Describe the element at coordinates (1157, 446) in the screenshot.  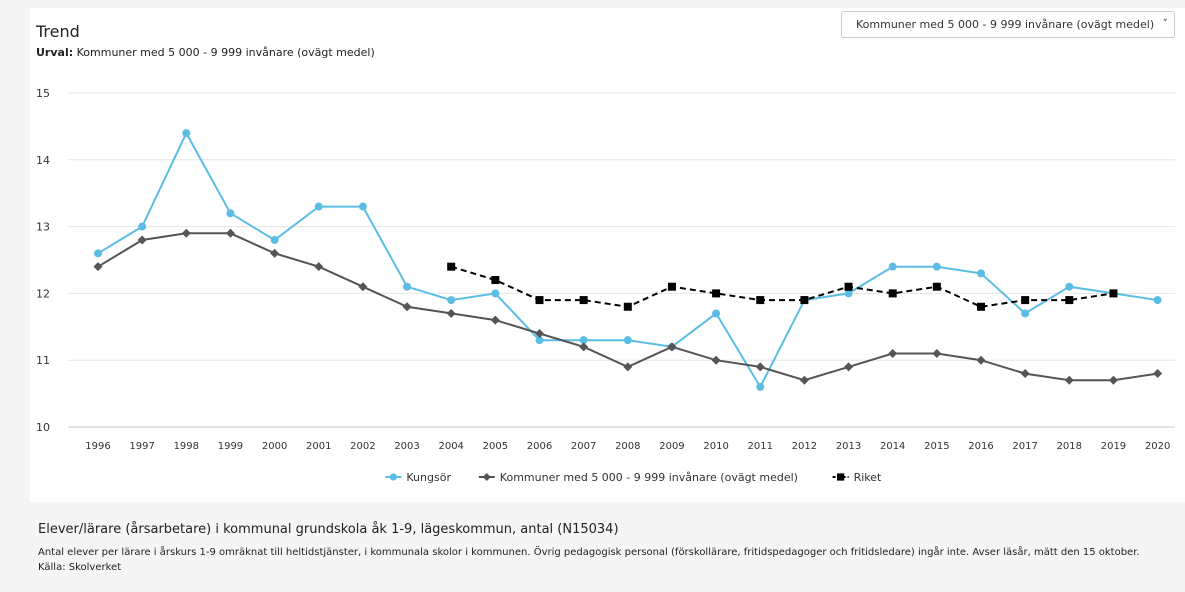
I see `x-tick-label: 2020` at that location.